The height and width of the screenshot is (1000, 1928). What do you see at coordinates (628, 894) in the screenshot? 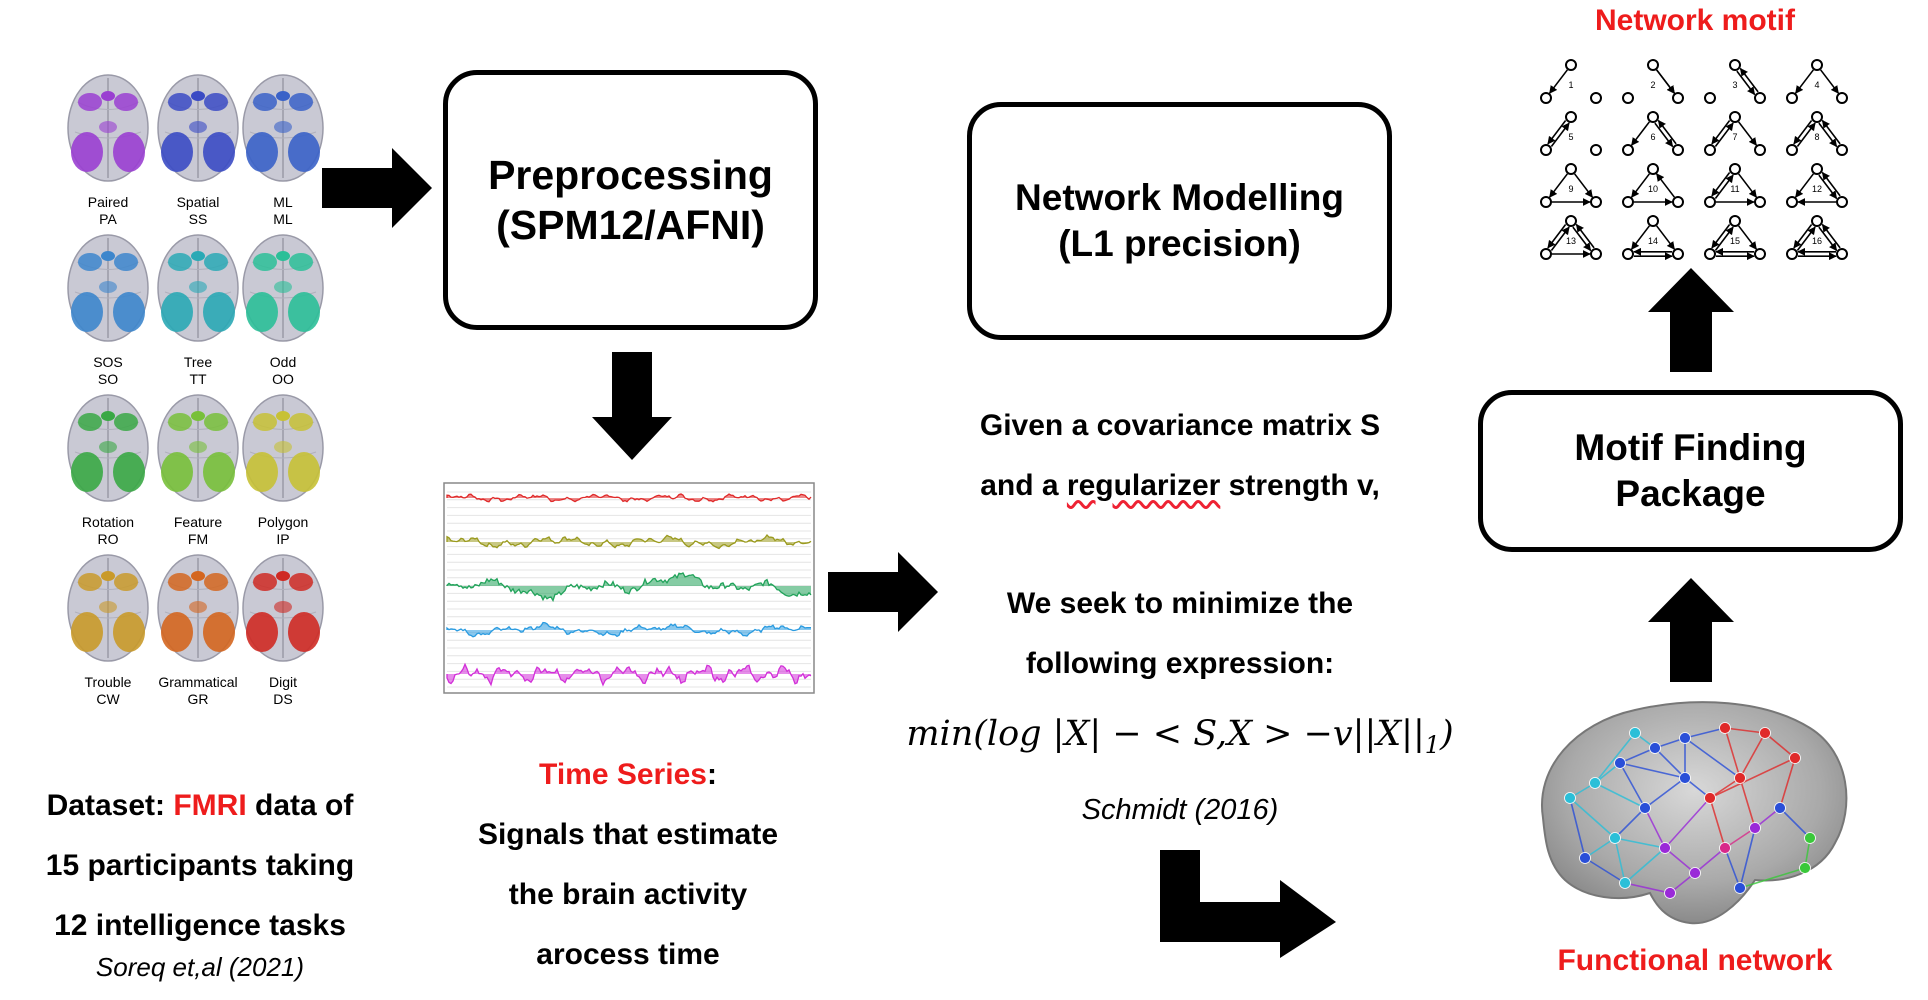
I see `time-series-line2: the brain activity` at bounding box center [628, 894].